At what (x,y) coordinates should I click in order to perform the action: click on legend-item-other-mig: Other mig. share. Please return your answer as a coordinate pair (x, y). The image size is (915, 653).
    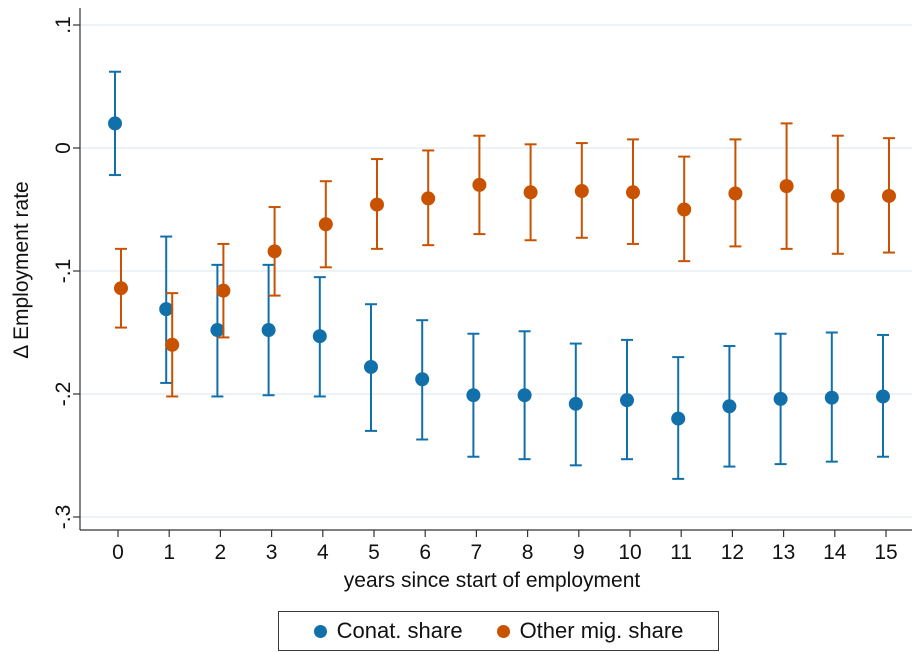
    Looking at the image, I should click on (590, 631).